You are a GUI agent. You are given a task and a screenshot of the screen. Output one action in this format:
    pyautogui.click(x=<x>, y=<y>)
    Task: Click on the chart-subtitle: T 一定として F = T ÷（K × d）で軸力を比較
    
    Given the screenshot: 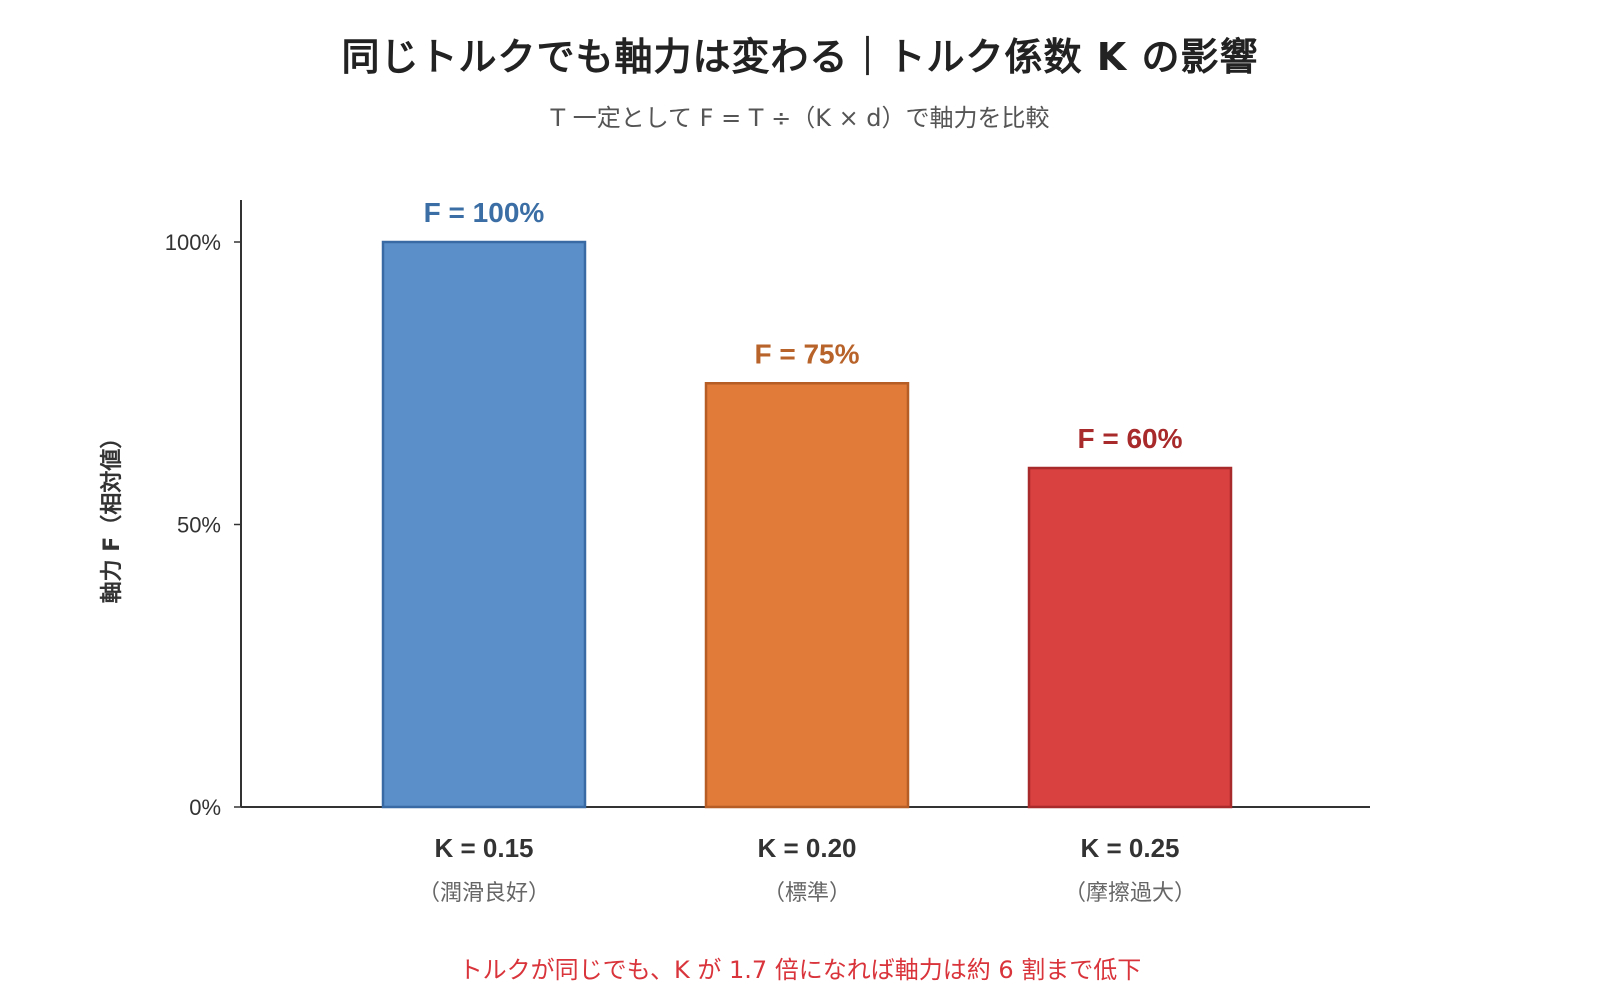 What is the action you would take?
    pyautogui.click(x=800, y=118)
    